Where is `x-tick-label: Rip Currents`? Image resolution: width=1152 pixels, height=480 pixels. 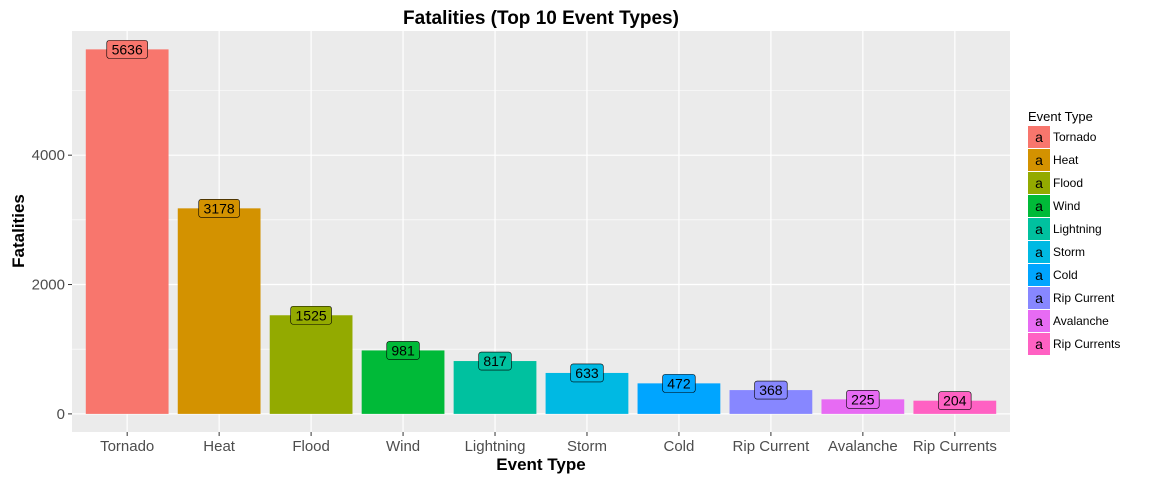 x-tick-label: Rip Currents is located at coordinates (955, 446).